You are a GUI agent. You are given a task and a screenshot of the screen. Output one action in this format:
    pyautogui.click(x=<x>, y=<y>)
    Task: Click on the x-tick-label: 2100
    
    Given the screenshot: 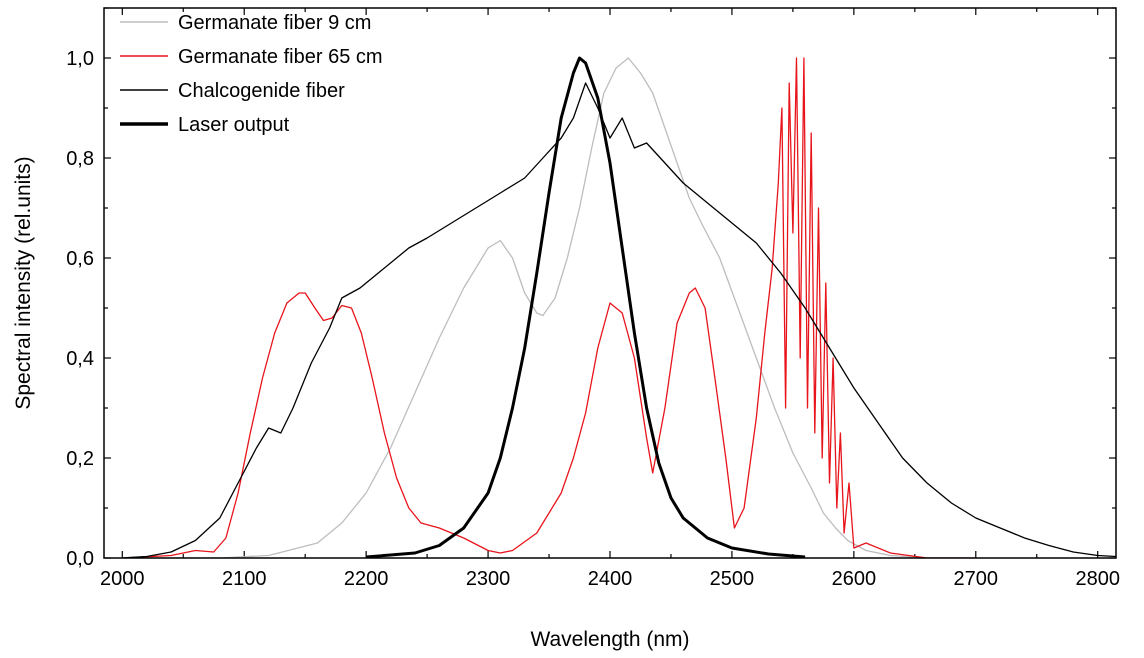 What is the action you would take?
    pyautogui.click(x=244, y=579)
    